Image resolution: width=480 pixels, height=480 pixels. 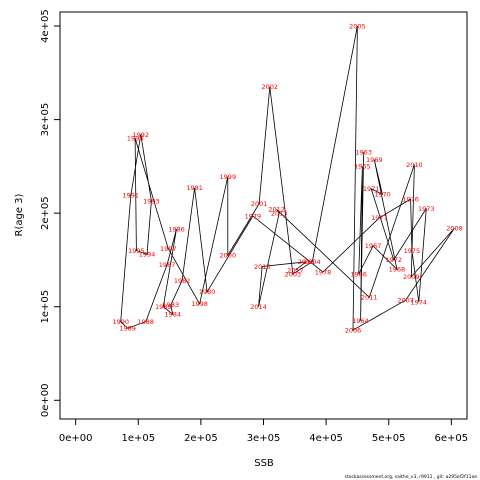 What do you see at coordinates (45, 26) in the screenshot?
I see `y-tick-label: 4e+05` at bounding box center [45, 26].